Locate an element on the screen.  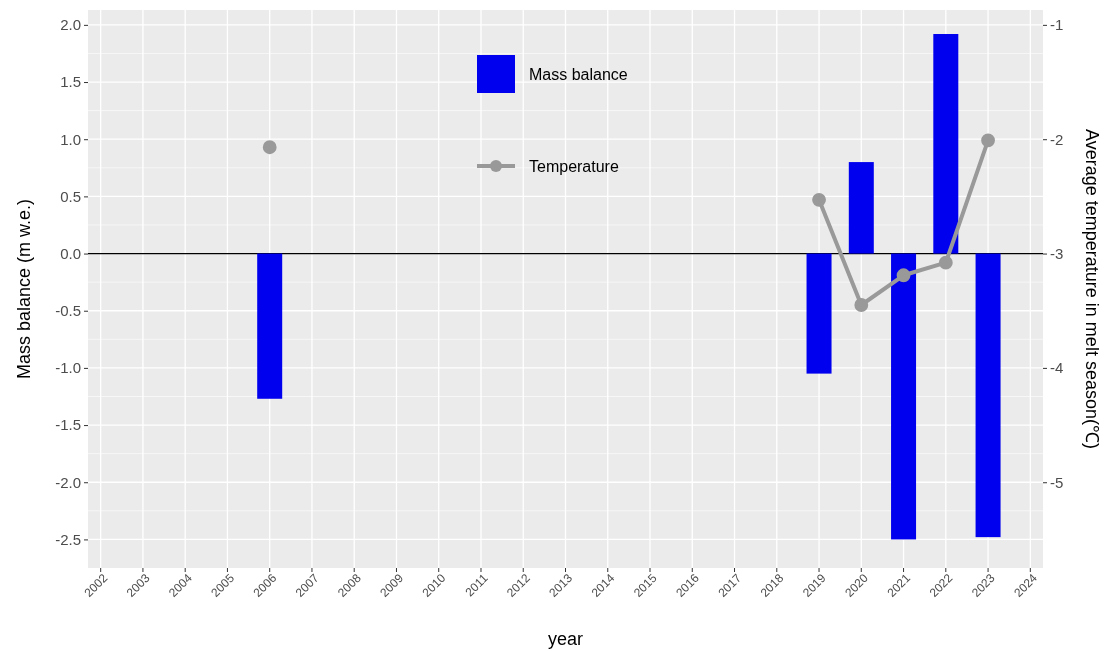
x-axis-title: year is located at coordinates (565, 639).